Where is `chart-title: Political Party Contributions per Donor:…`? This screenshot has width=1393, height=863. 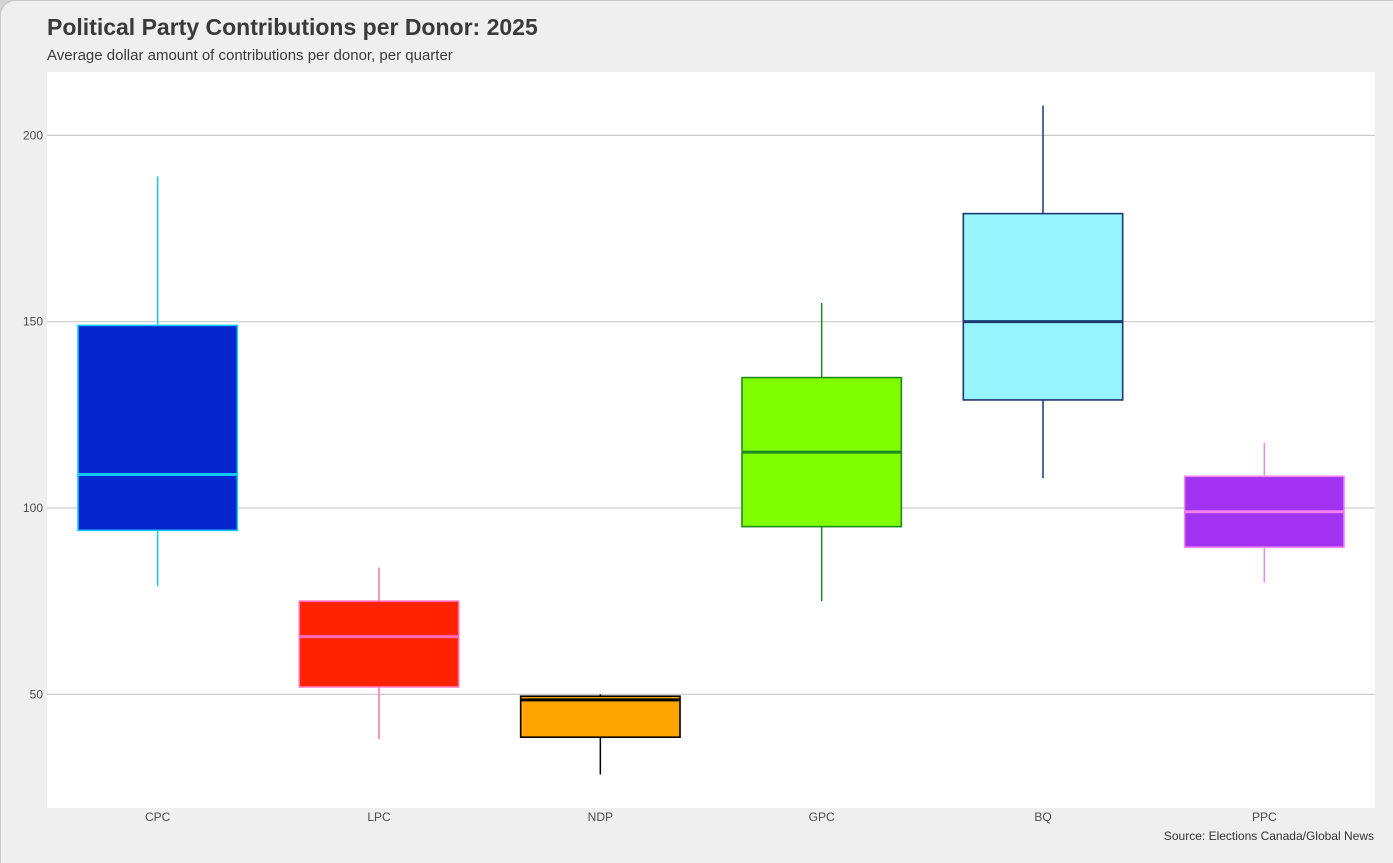 chart-title: Political Party Contributions per Donor:… is located at coordinates (292, 27).